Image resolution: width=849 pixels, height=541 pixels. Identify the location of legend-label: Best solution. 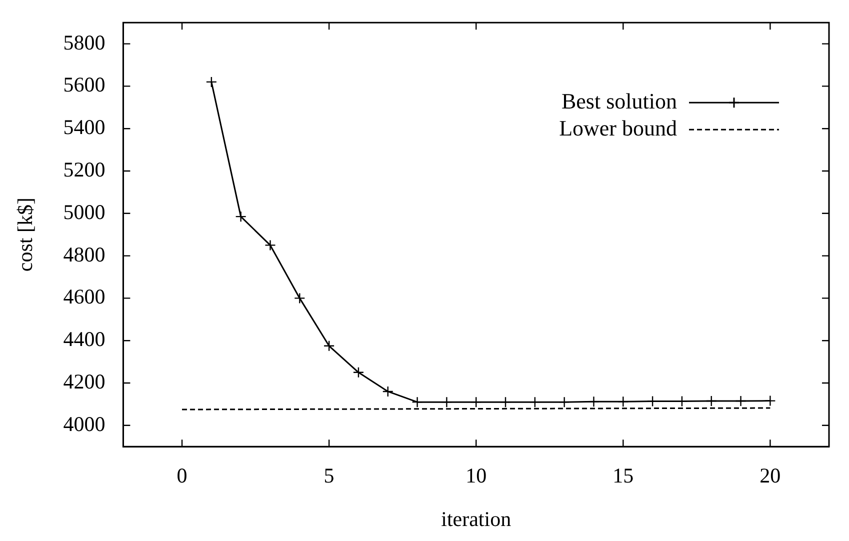
(619, 101).